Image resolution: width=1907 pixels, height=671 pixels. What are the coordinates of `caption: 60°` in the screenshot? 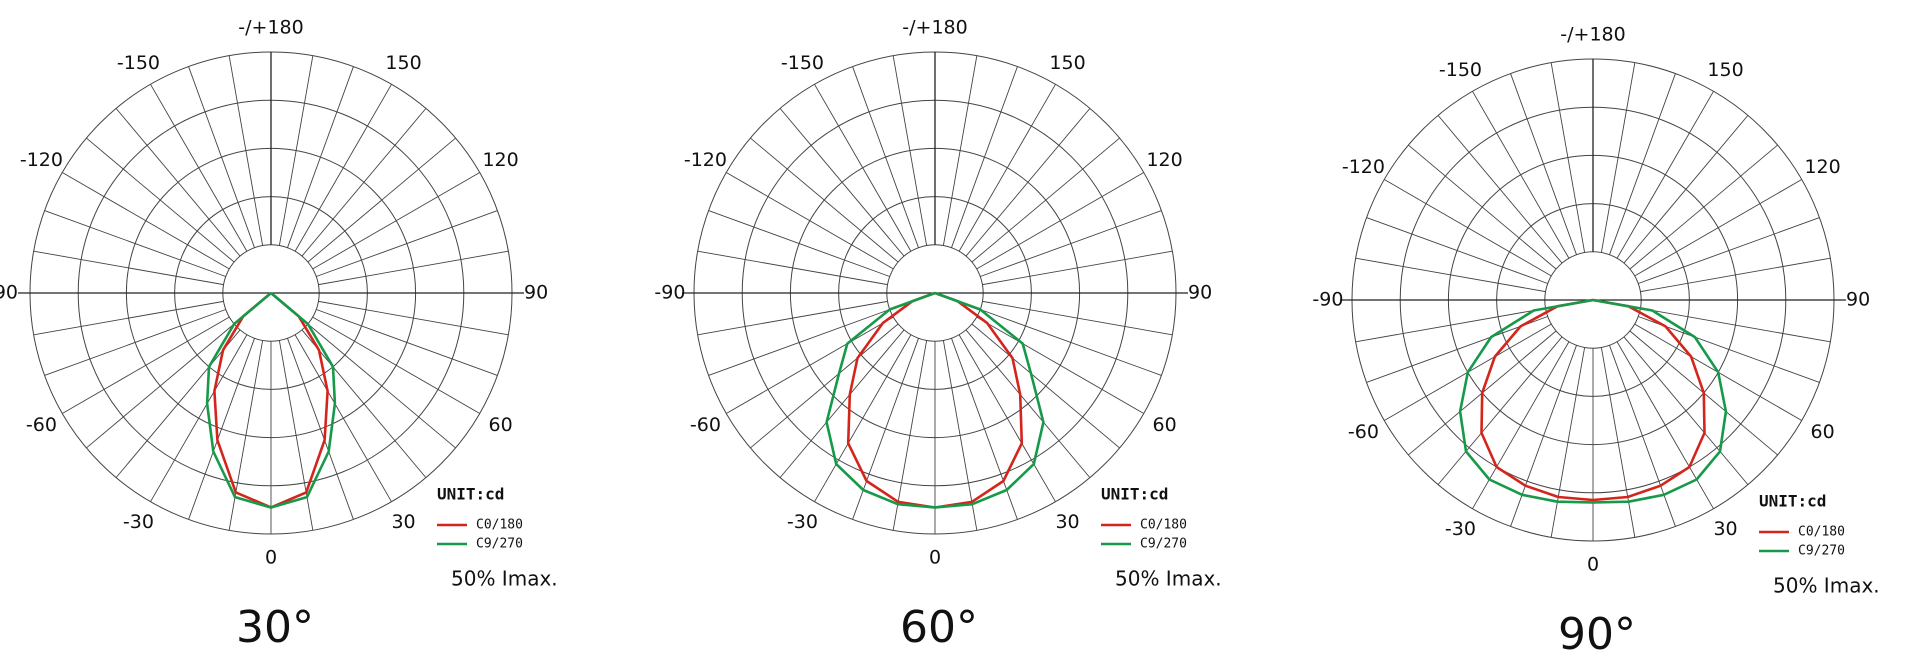 It's located at (939, 627).